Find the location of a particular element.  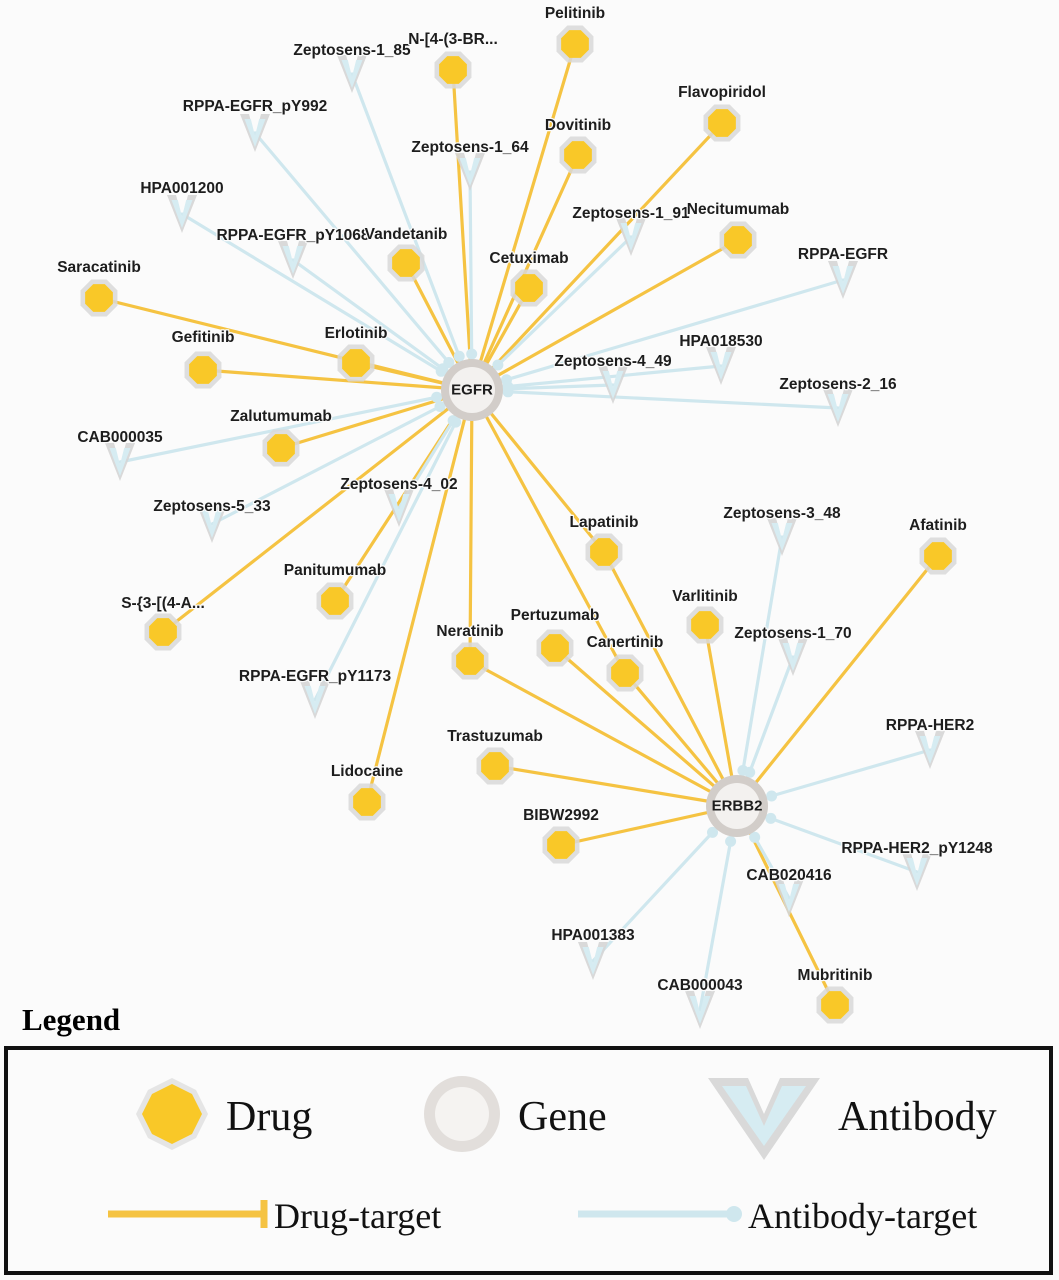

drug-node-label: Vandetanib is located at coordinates (406, 234).